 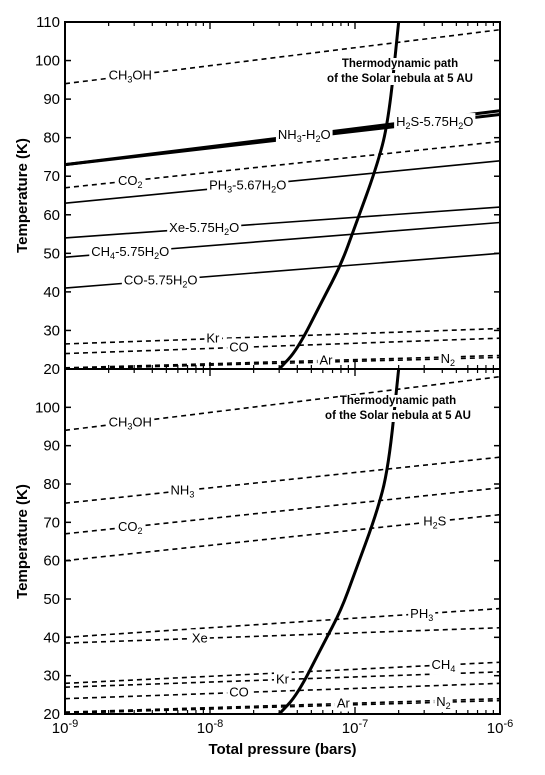 I want to click on svg-text: CH4, so click(x=444, y=665).